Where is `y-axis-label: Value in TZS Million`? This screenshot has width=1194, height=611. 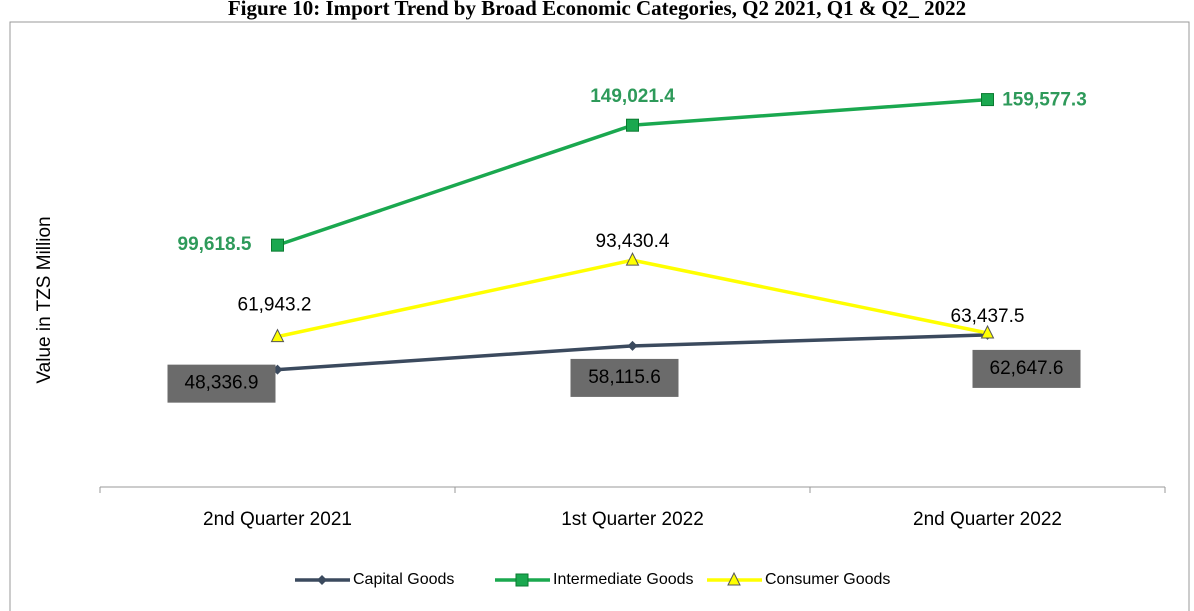
y-axis-label: Value in TZS Million is located at coordinates (44, 299).